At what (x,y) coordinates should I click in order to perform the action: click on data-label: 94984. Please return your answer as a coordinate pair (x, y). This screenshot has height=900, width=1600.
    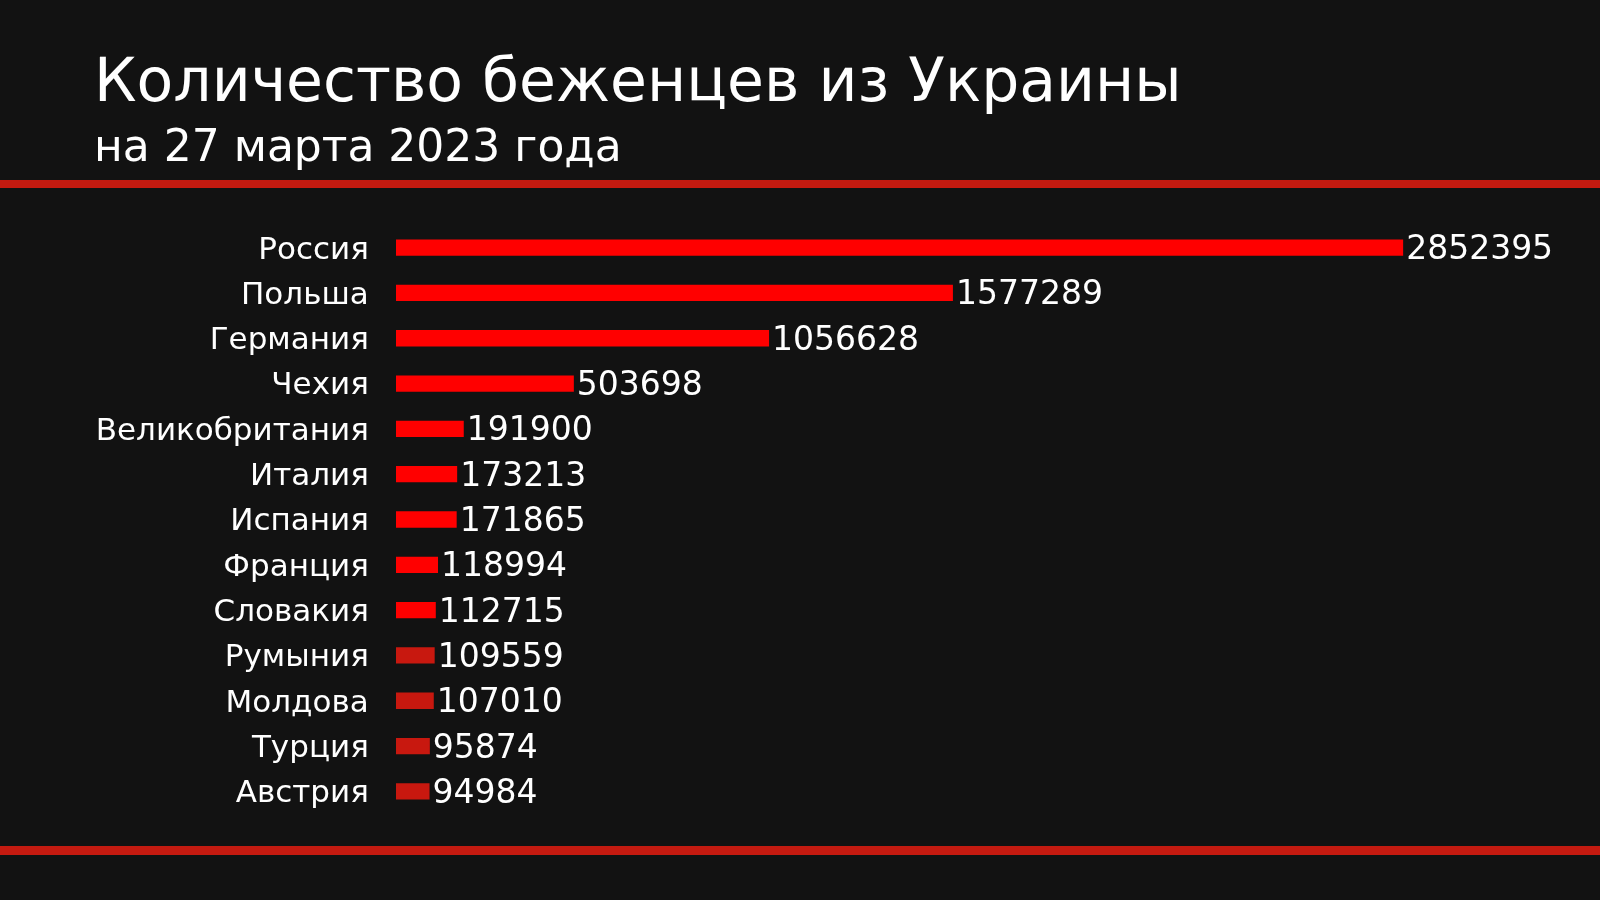
    Looking at the image, I should click on (485, 791).